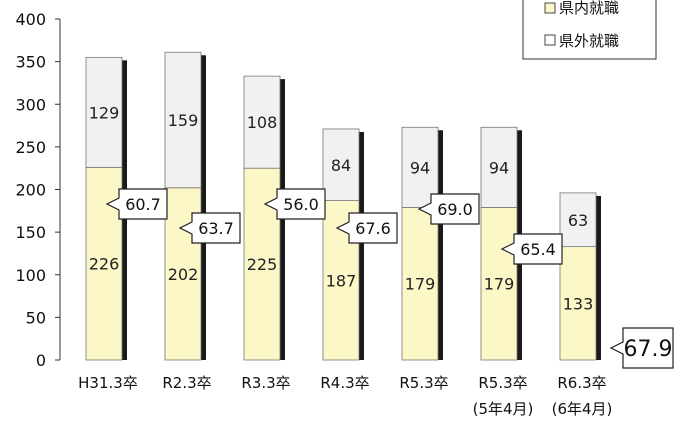  What do you see at coordinates (30, 275) in the screenshot?
I see `y-tick-label: 100` at bounding box center [30, 275].